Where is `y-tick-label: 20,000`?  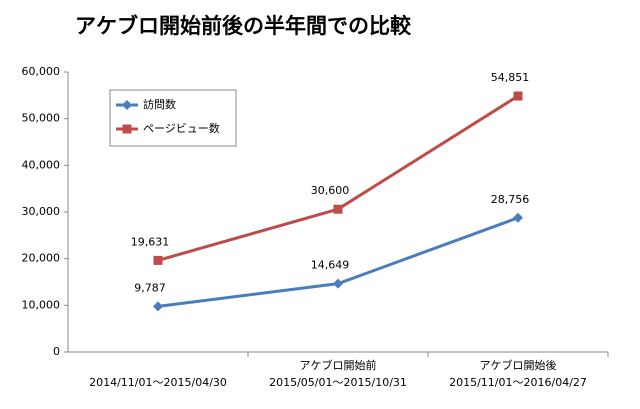
y-tick-label: 20,000 is located at coordinates (41, 258).